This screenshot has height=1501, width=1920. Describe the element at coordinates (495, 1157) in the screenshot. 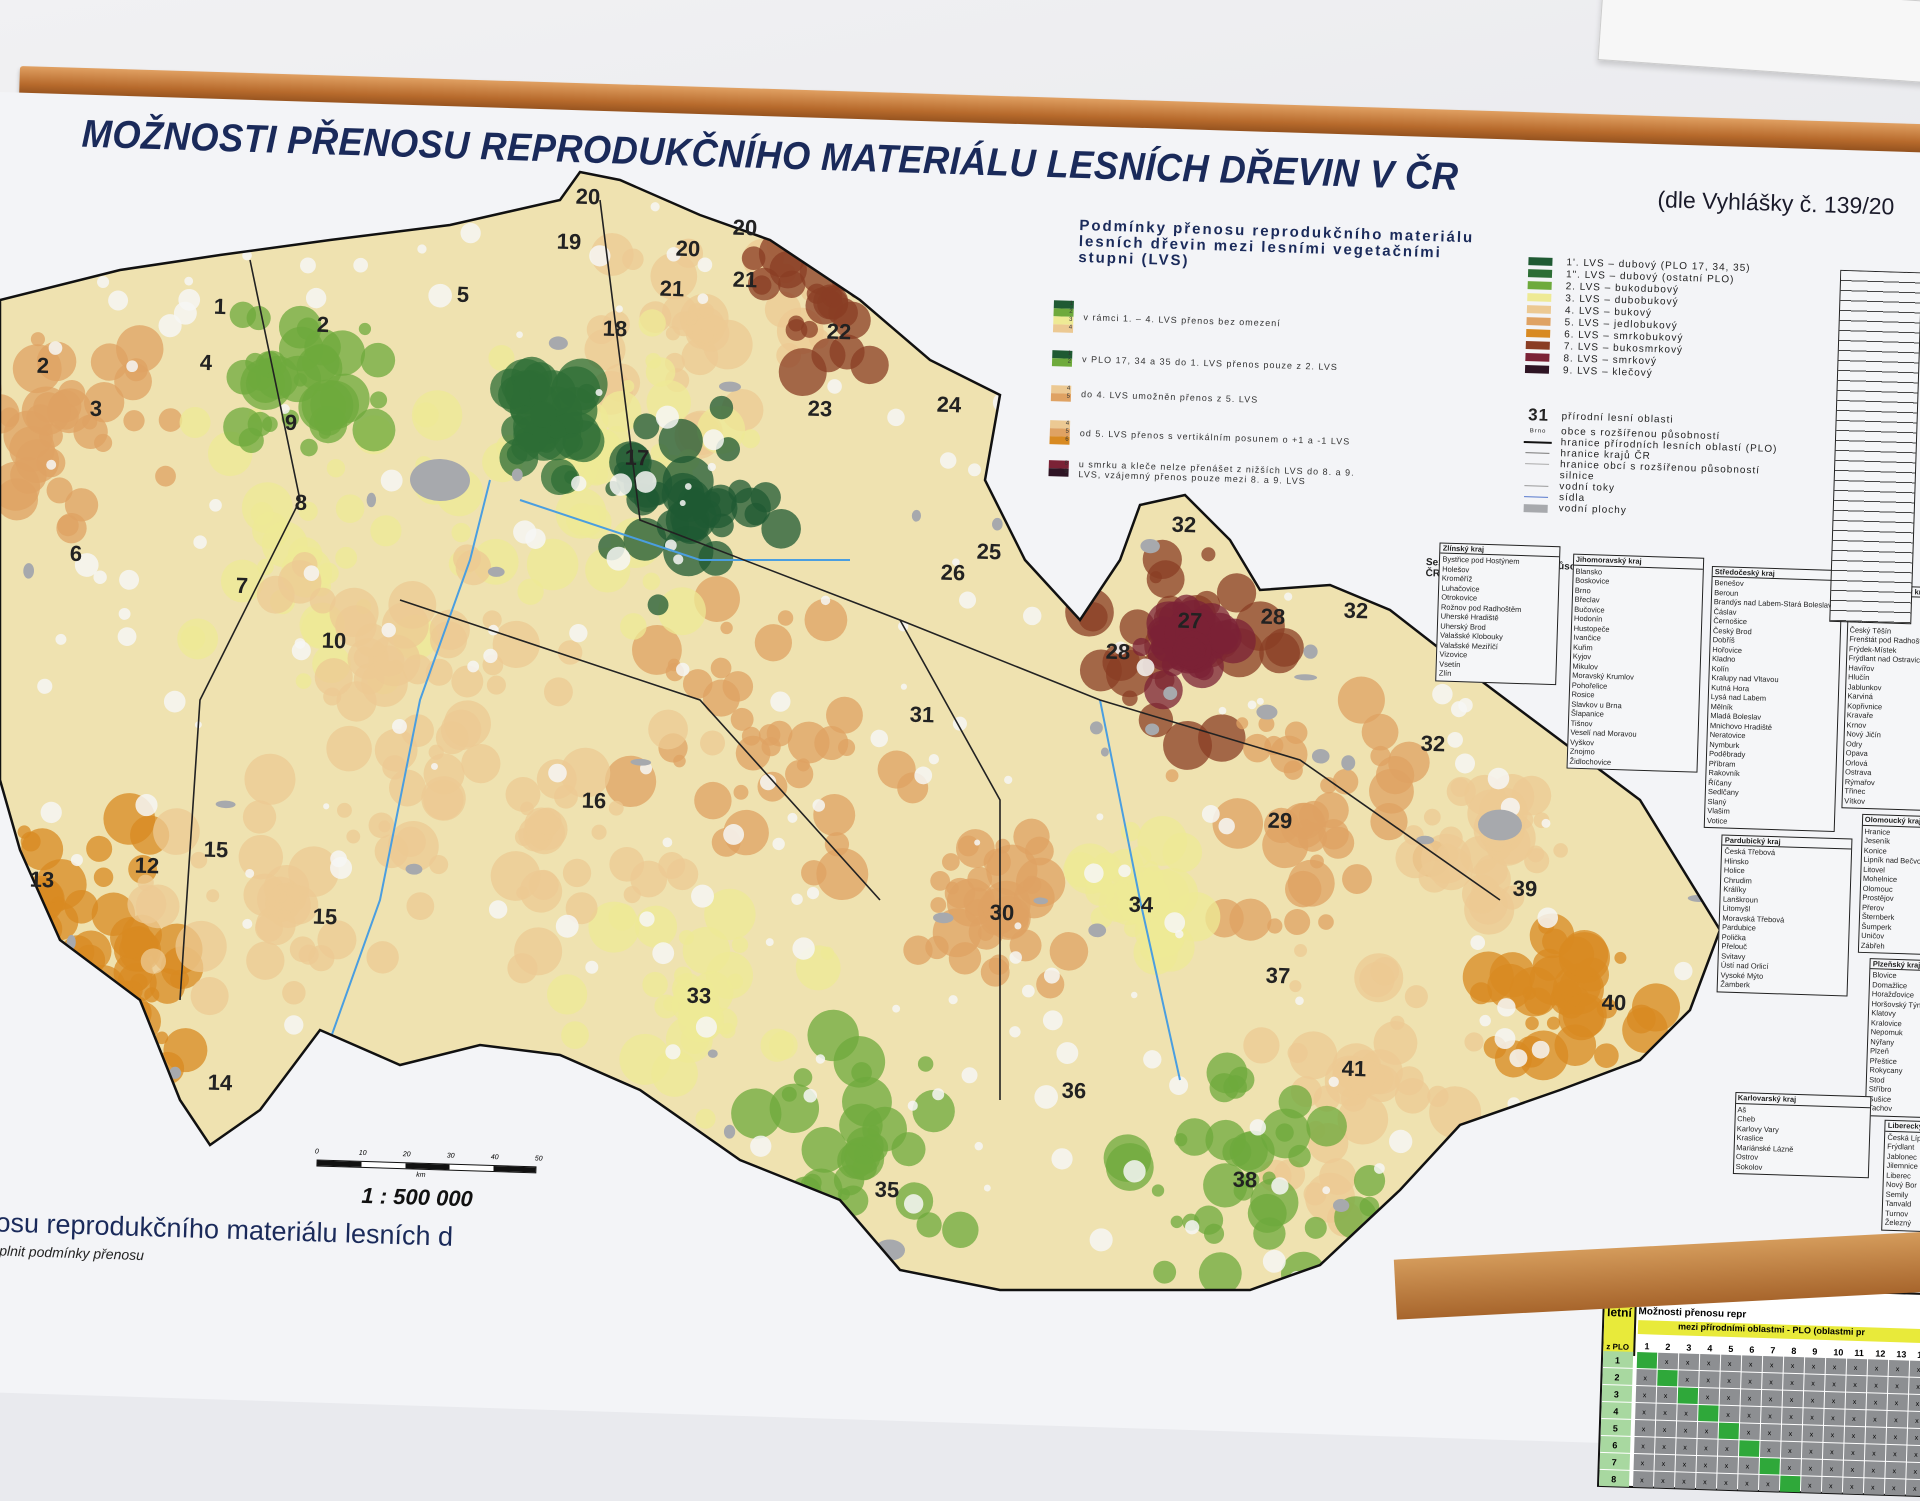

I see `scale-tick-label: 40` at that location.